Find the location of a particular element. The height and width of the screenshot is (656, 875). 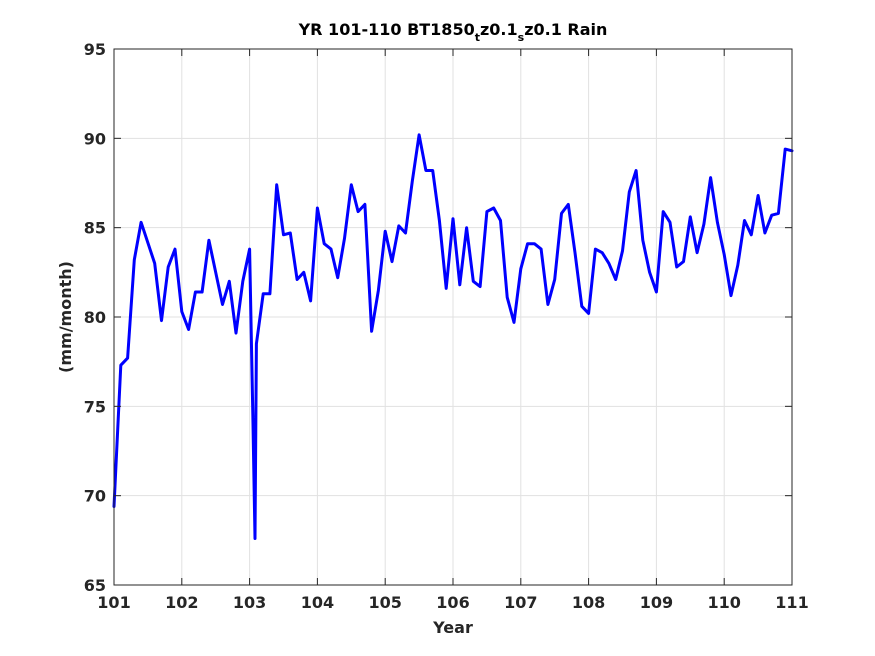

y-tick-label: 90 is located at coordinates (95, 138).